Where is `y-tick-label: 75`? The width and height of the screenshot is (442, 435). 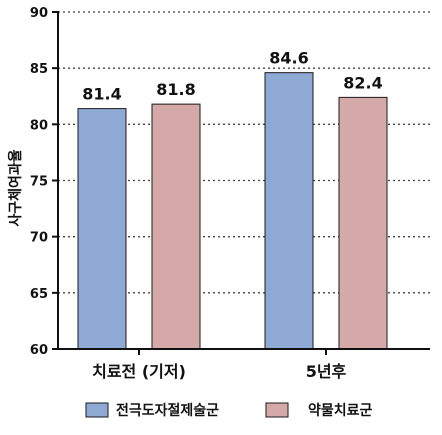
y-tick-label: 75 is located at coordinates (39, 182).